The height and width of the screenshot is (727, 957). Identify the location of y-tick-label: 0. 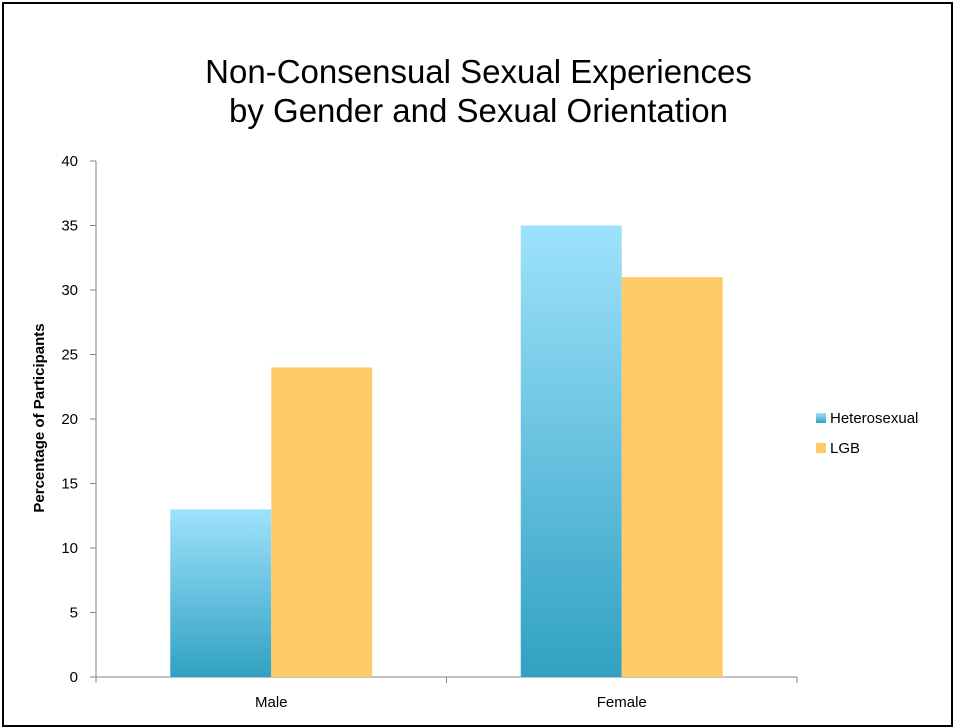
(74, 677).